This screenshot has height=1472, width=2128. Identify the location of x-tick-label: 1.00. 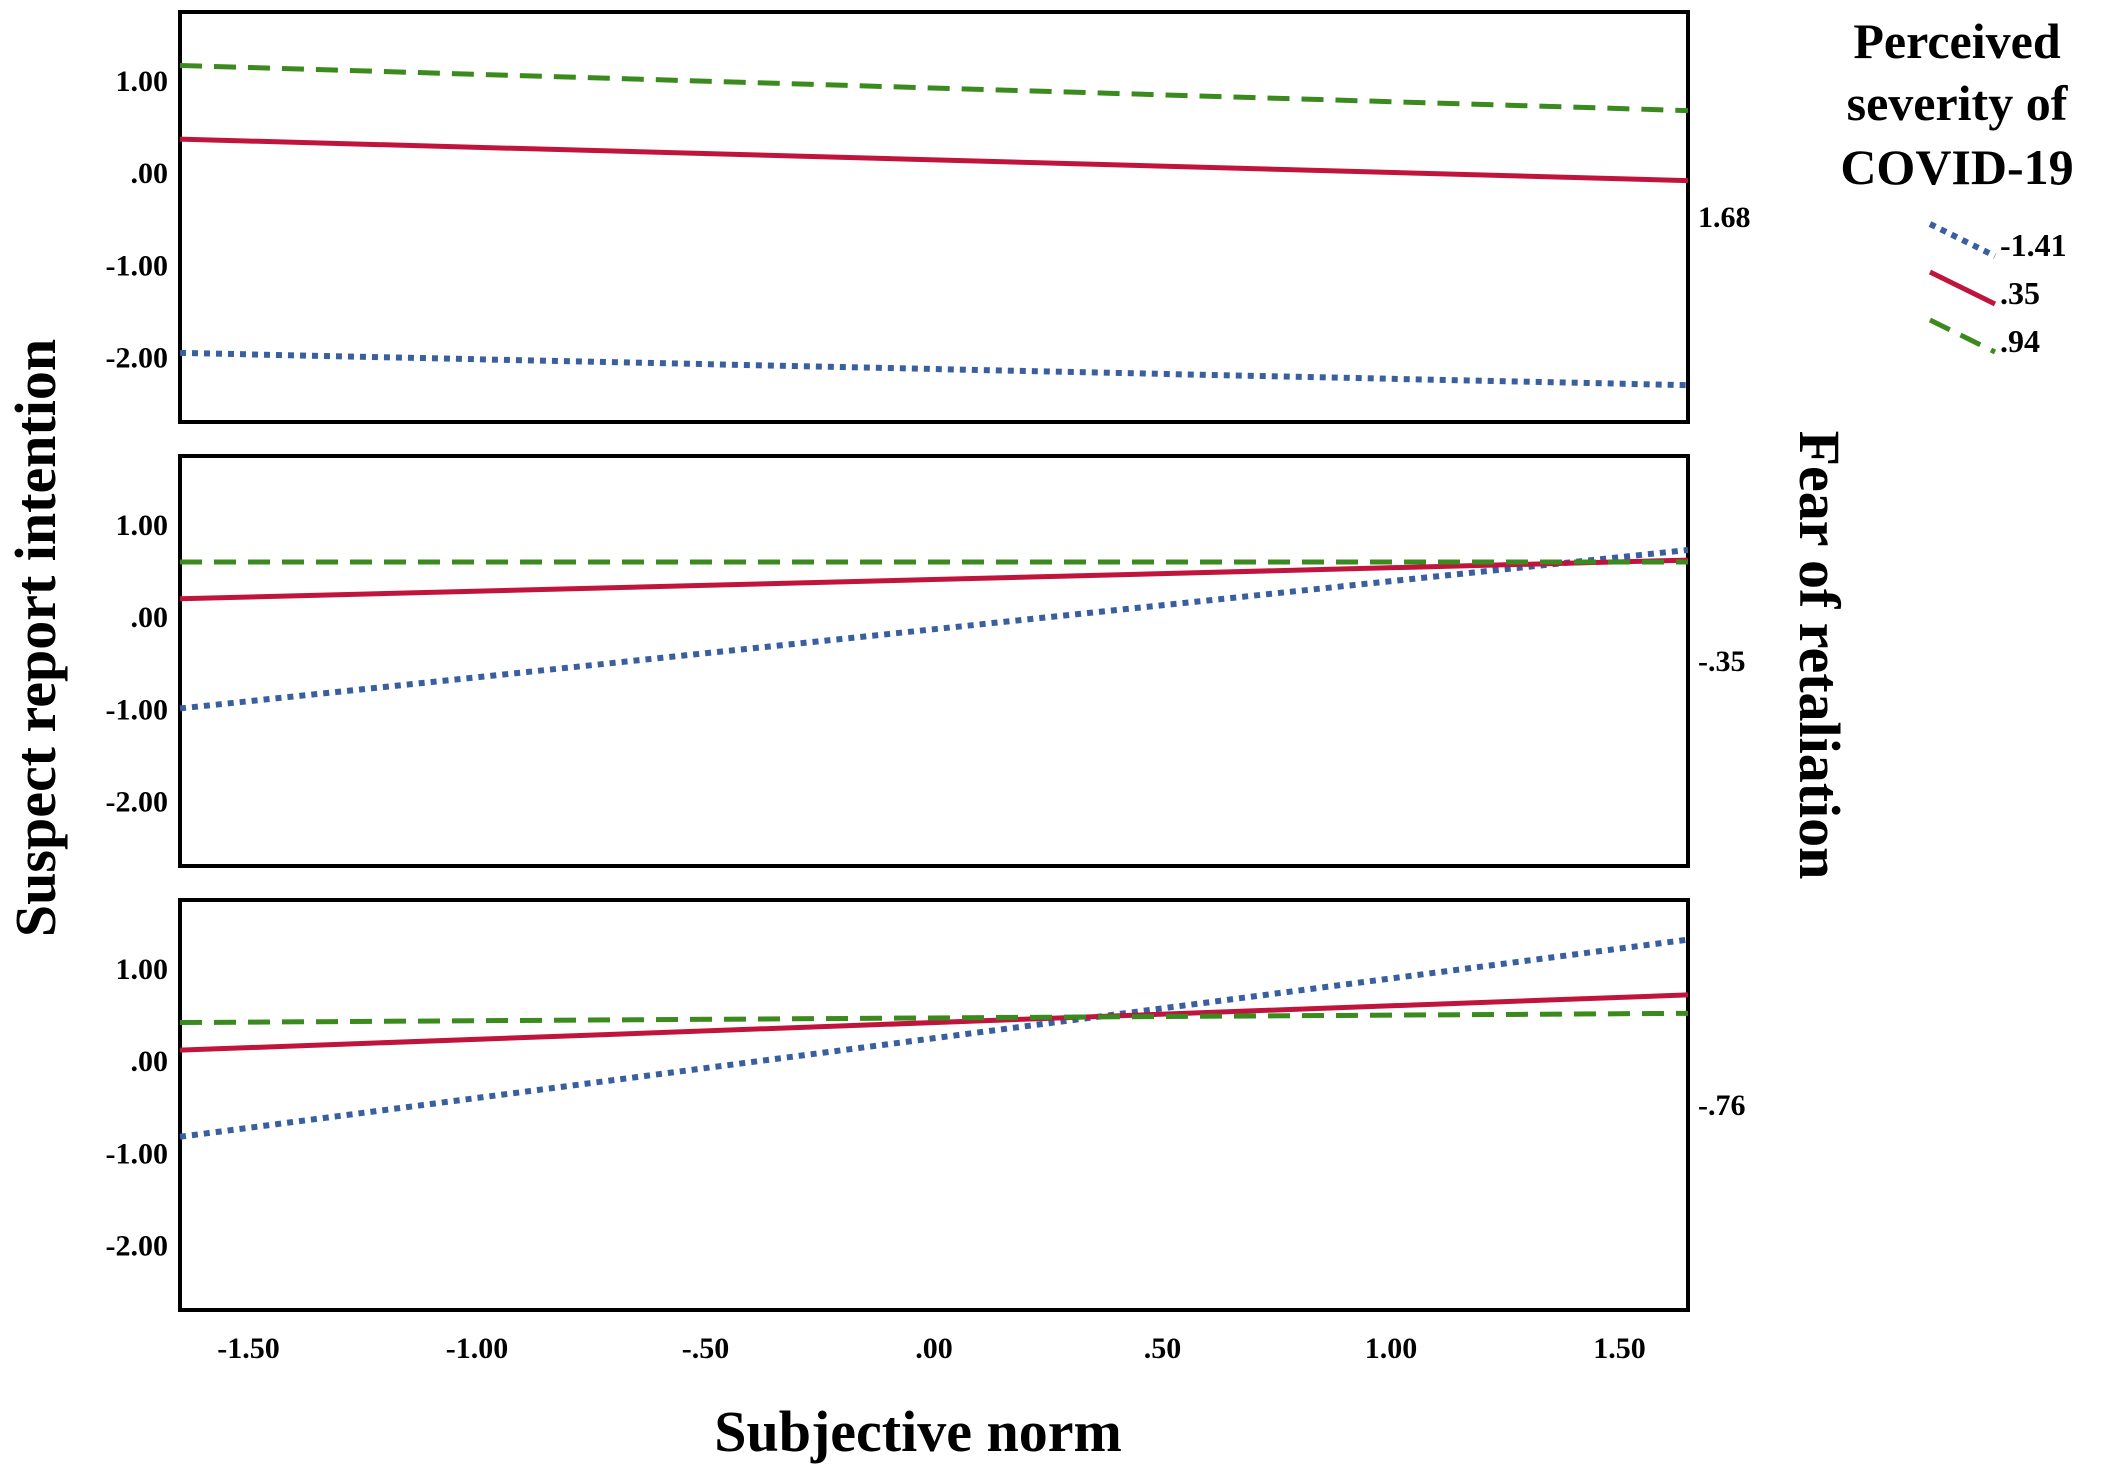
(1391, 1348).